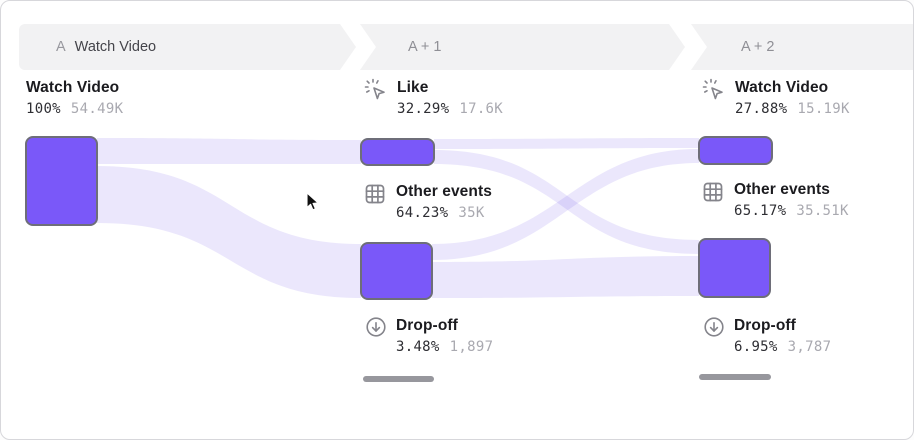 The height and width of the screenshot is (440, 914). I want to click on step-event-name: Watch Video, so click(115, 47).